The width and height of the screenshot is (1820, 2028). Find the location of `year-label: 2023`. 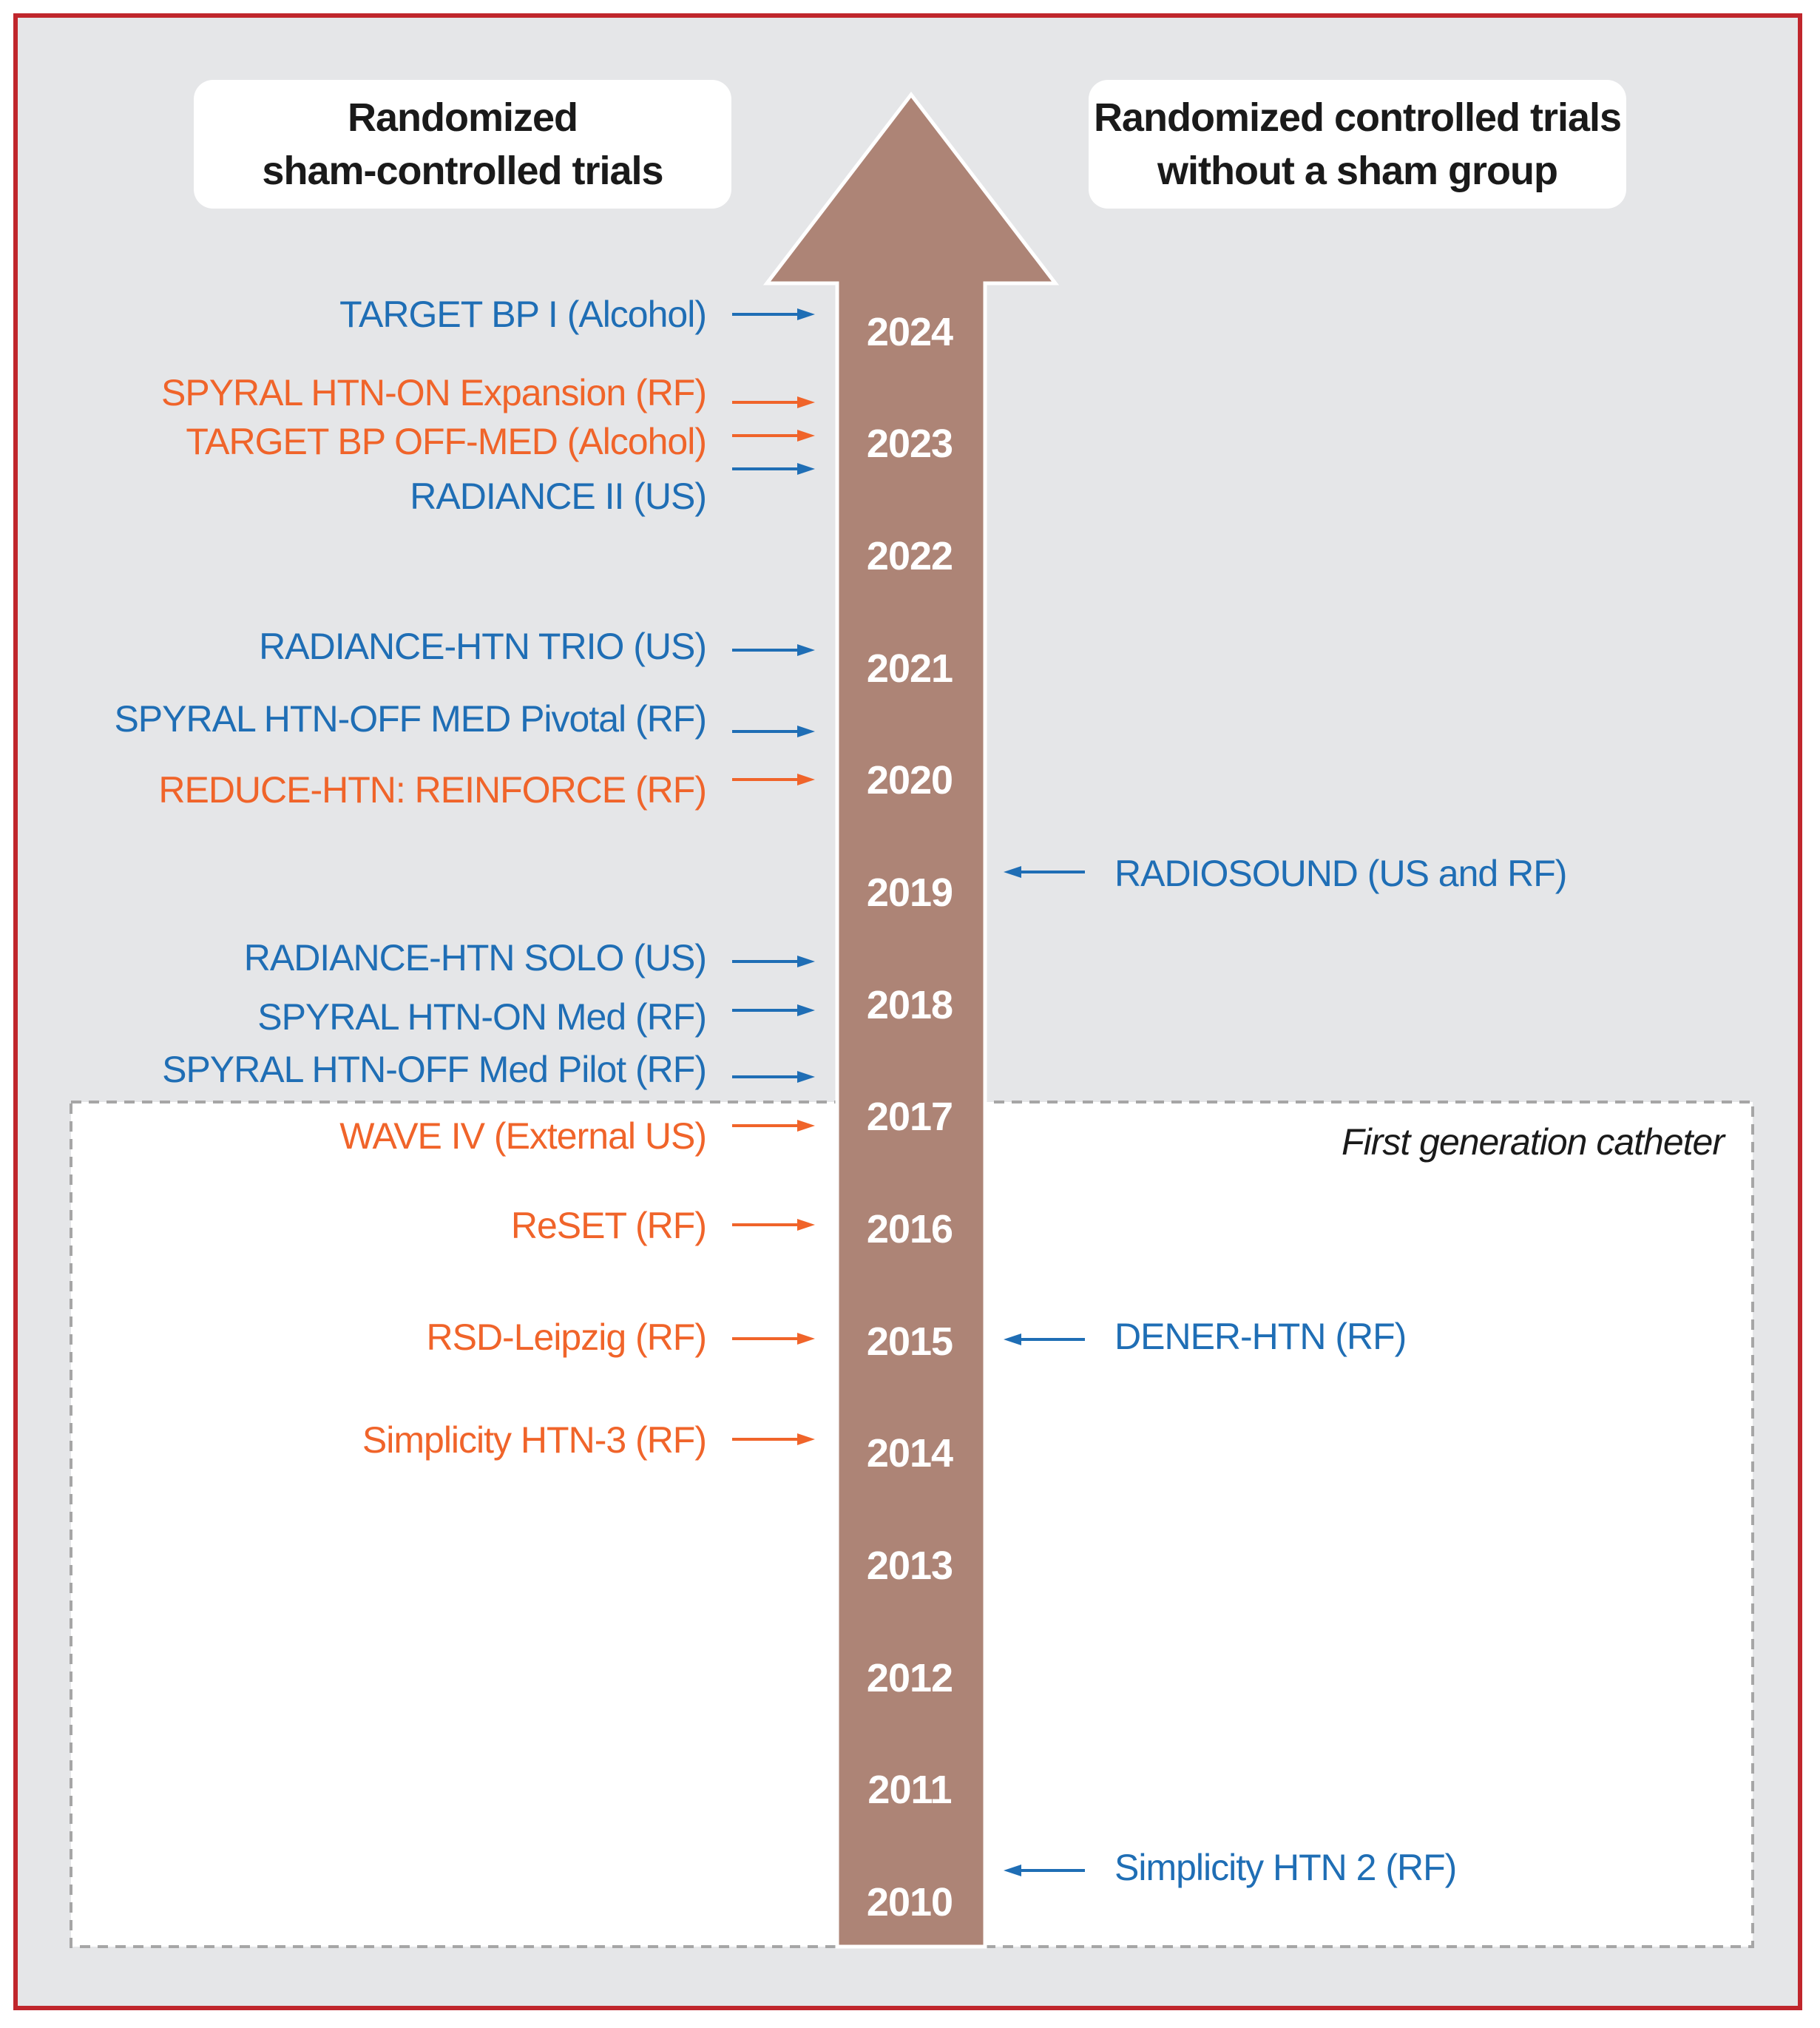

year-label: 2023 is located at coordinates (910, 444).